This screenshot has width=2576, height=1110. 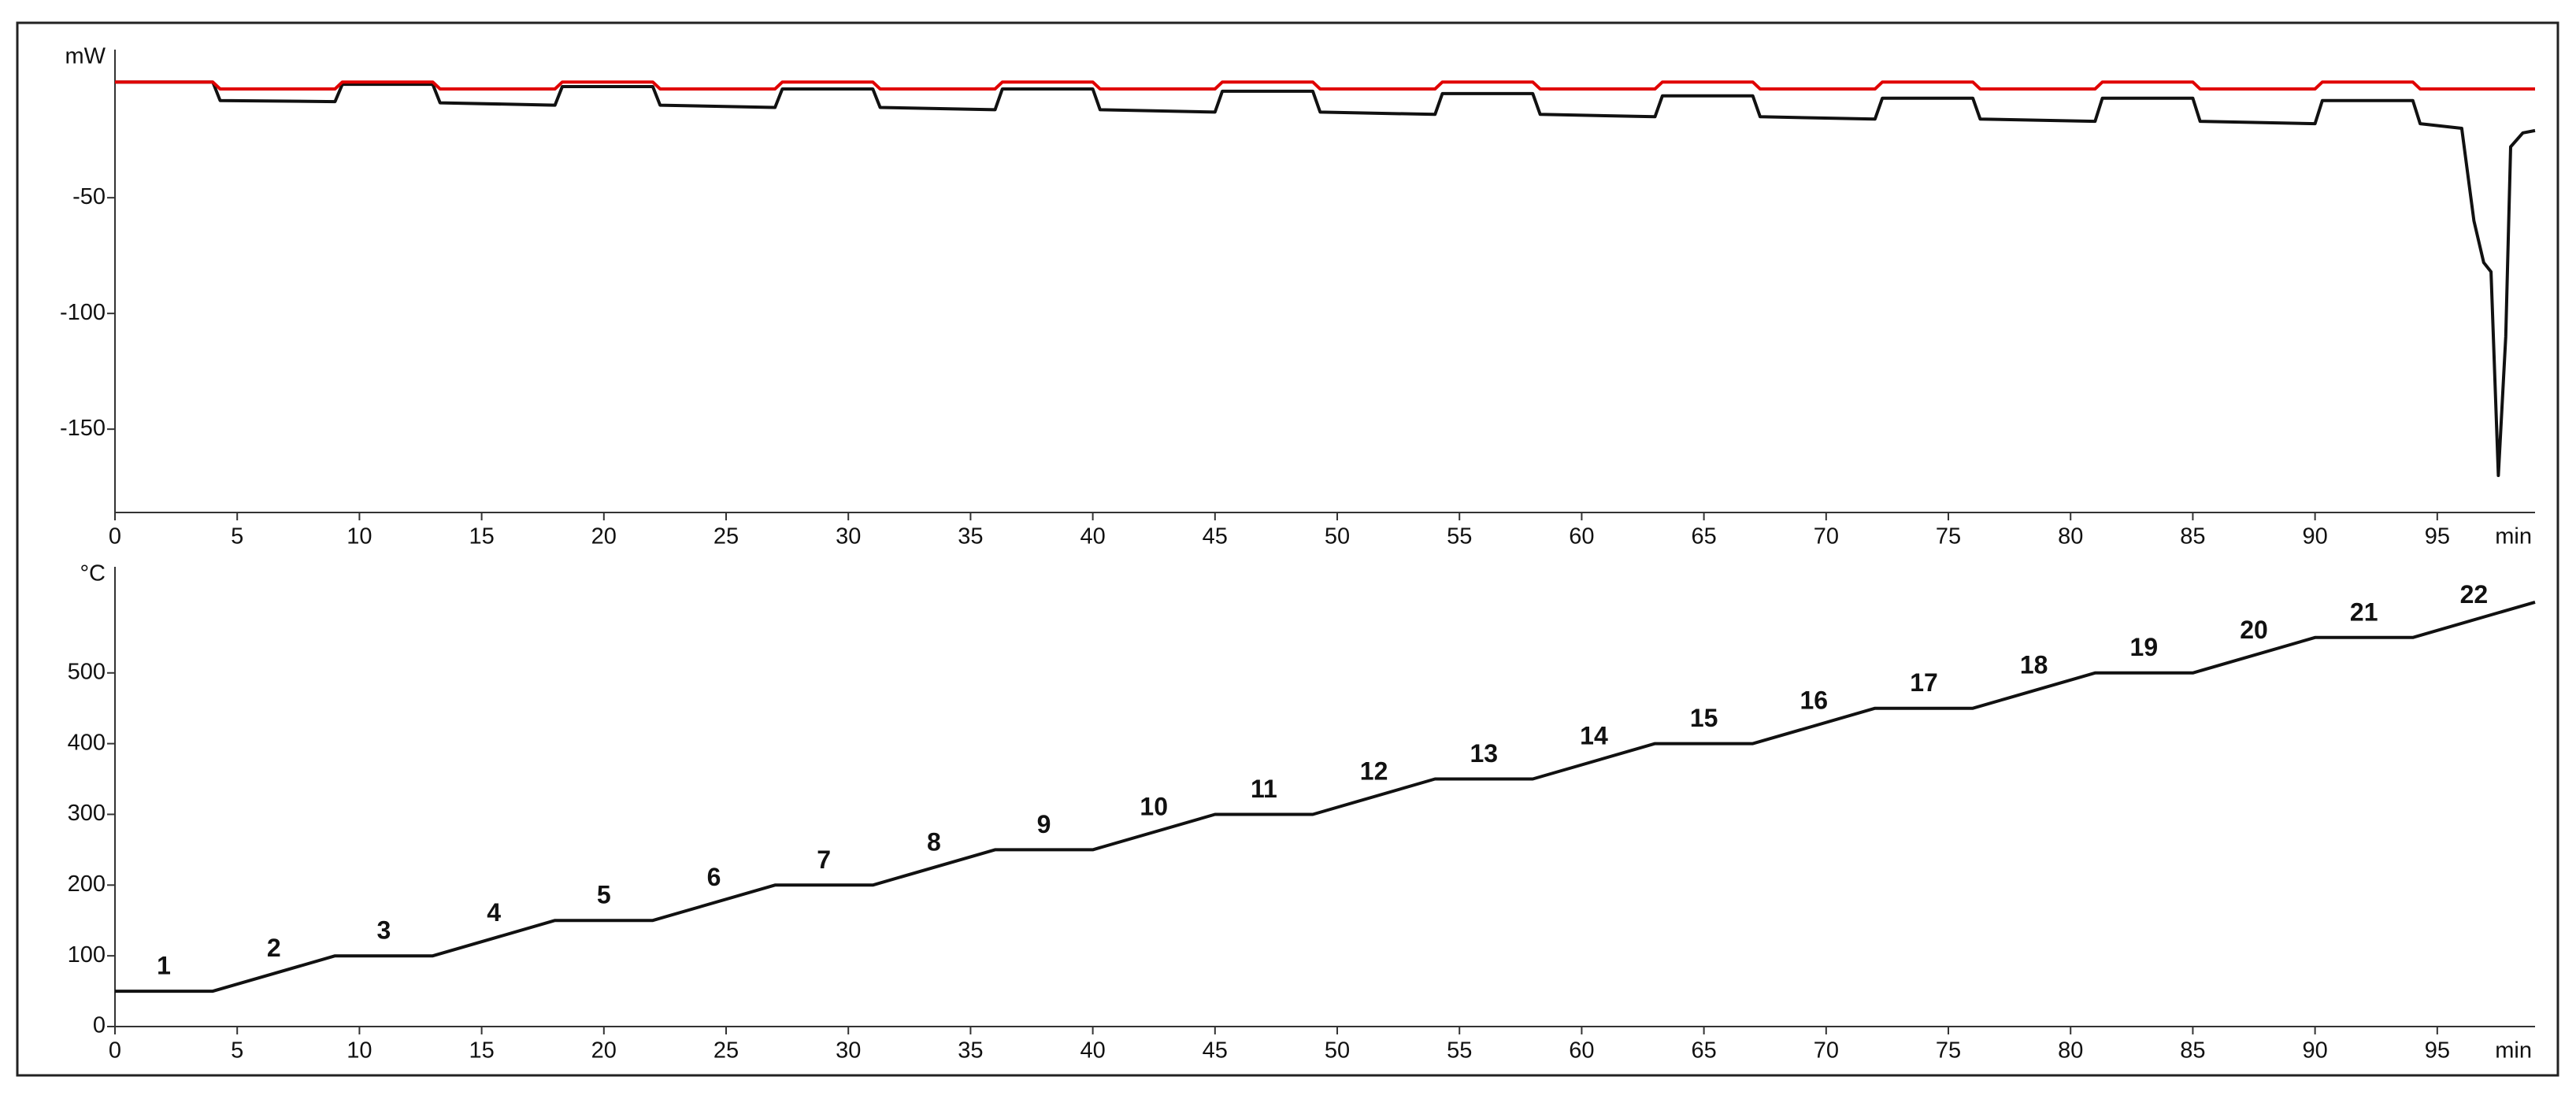 I want to click on segment-label: 16, so click(x=1814, y=700).